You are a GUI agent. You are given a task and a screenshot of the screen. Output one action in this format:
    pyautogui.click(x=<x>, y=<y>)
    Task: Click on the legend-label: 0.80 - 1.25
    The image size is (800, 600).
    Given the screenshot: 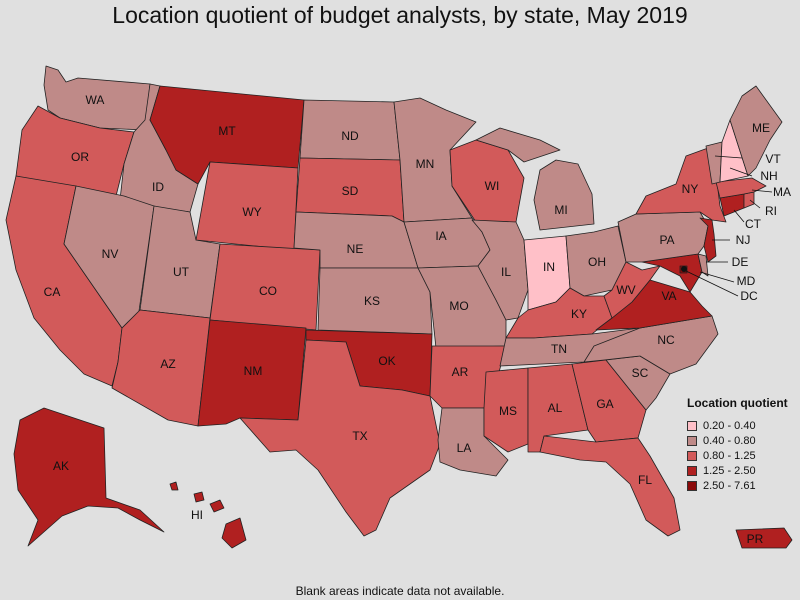 What is the action you would take?
    pyautogui.click(x=729, y=455)
    